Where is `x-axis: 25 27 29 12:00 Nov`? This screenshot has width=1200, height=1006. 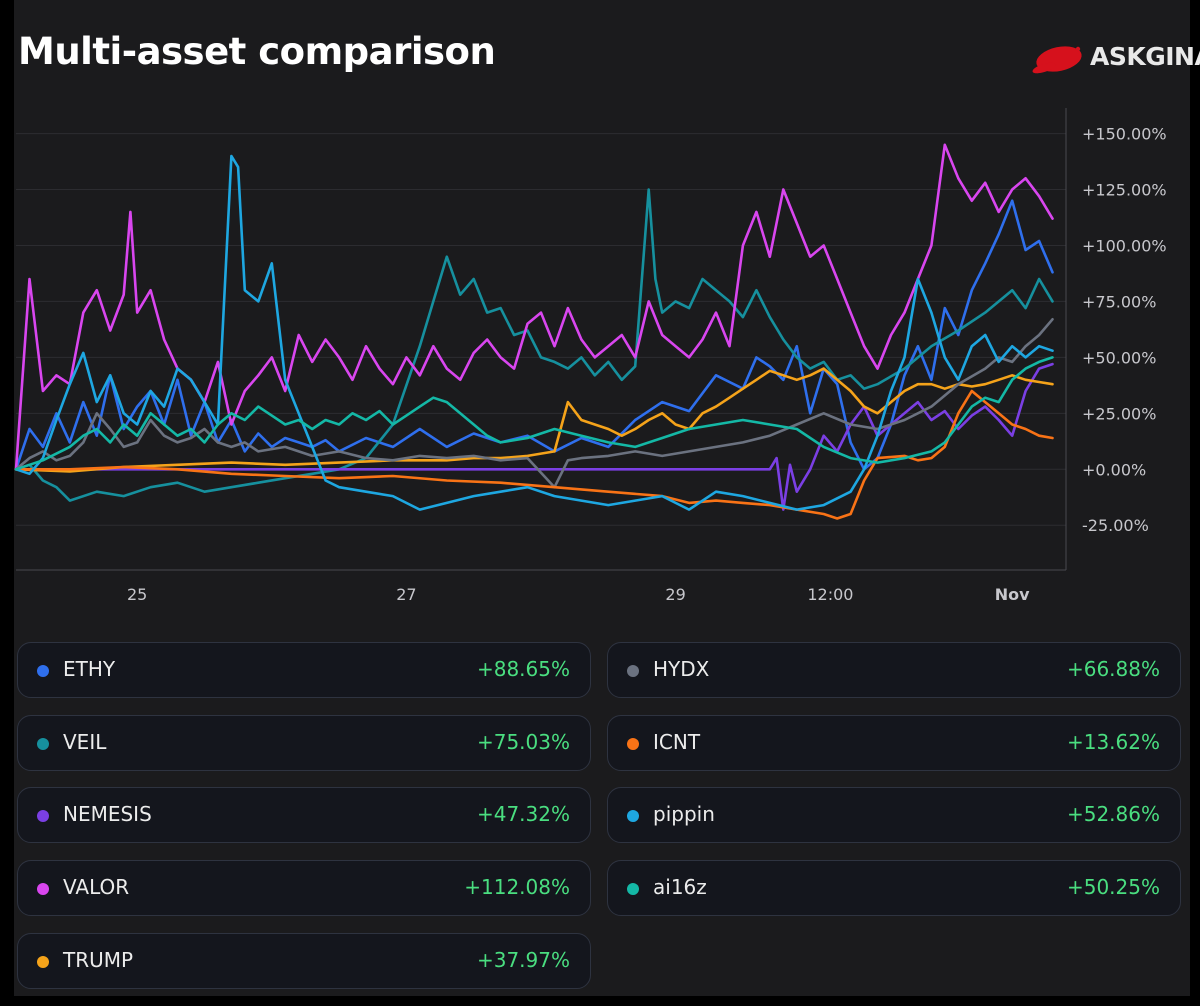 x-axis: 25 27 29 12:00 Nov is located at coordinates (578, 594).